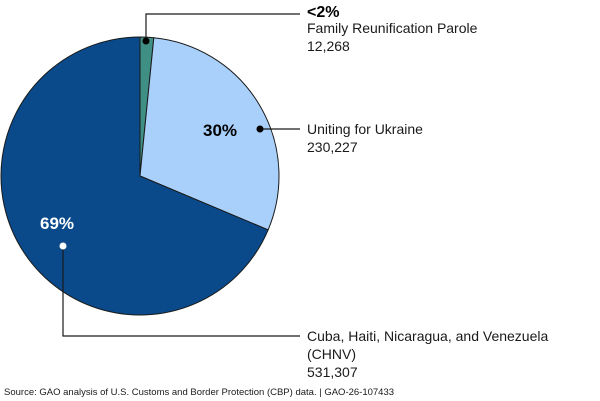  What do you see at coordinates (63, 246) in the screenshot?
I see `leader-dot-chnv` at bounding box center [63, 246].